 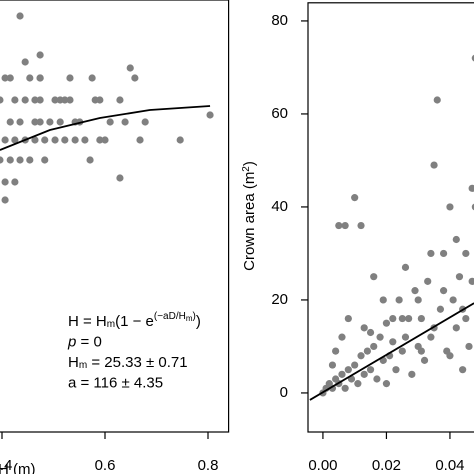 What do you see at coordinates (449, 465) in the screenshot?
I see `x-tick-label: 0.04` at bounding box center [449, 465].